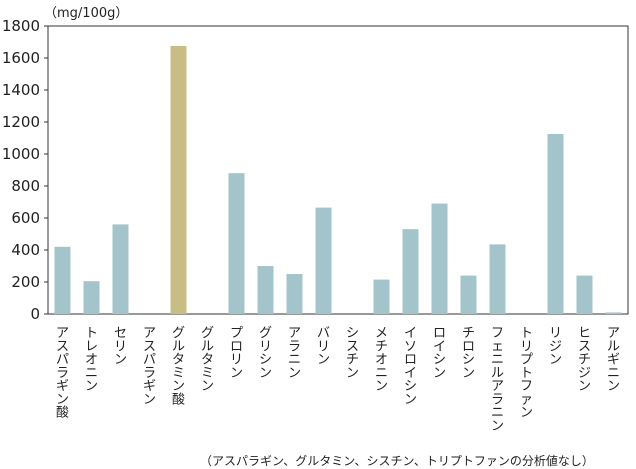  Describe the element at coordinates (526, 373) in the screenshot. I see `x-tick-label: トリプトファン` at that location.